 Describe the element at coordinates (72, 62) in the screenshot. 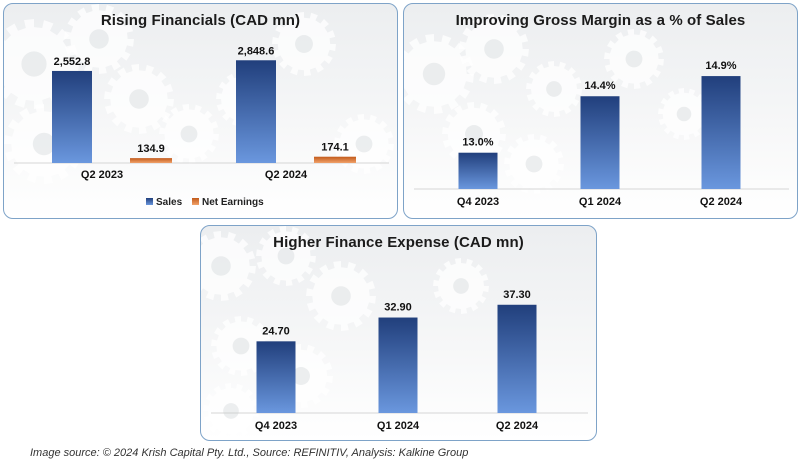

I see `sales-data-label: 2,552.8` at that location.